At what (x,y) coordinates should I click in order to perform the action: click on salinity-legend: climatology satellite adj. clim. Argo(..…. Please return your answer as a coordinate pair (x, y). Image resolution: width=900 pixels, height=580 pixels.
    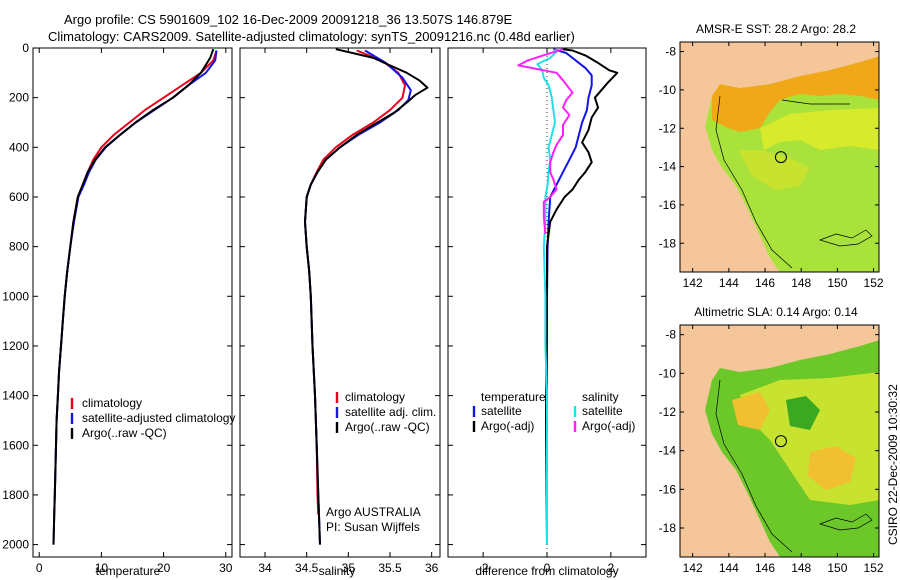
    Looking at the image, I should click on (385, 412).